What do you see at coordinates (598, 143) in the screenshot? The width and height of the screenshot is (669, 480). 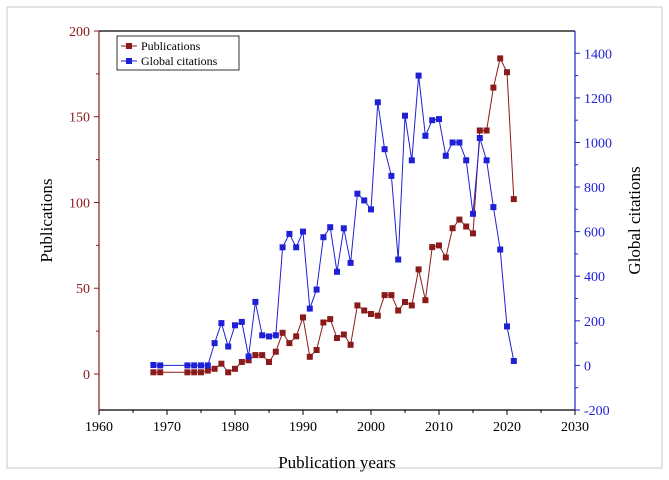 I see `y2-tick-label-6: 1000` at bounding box center [598, 143].